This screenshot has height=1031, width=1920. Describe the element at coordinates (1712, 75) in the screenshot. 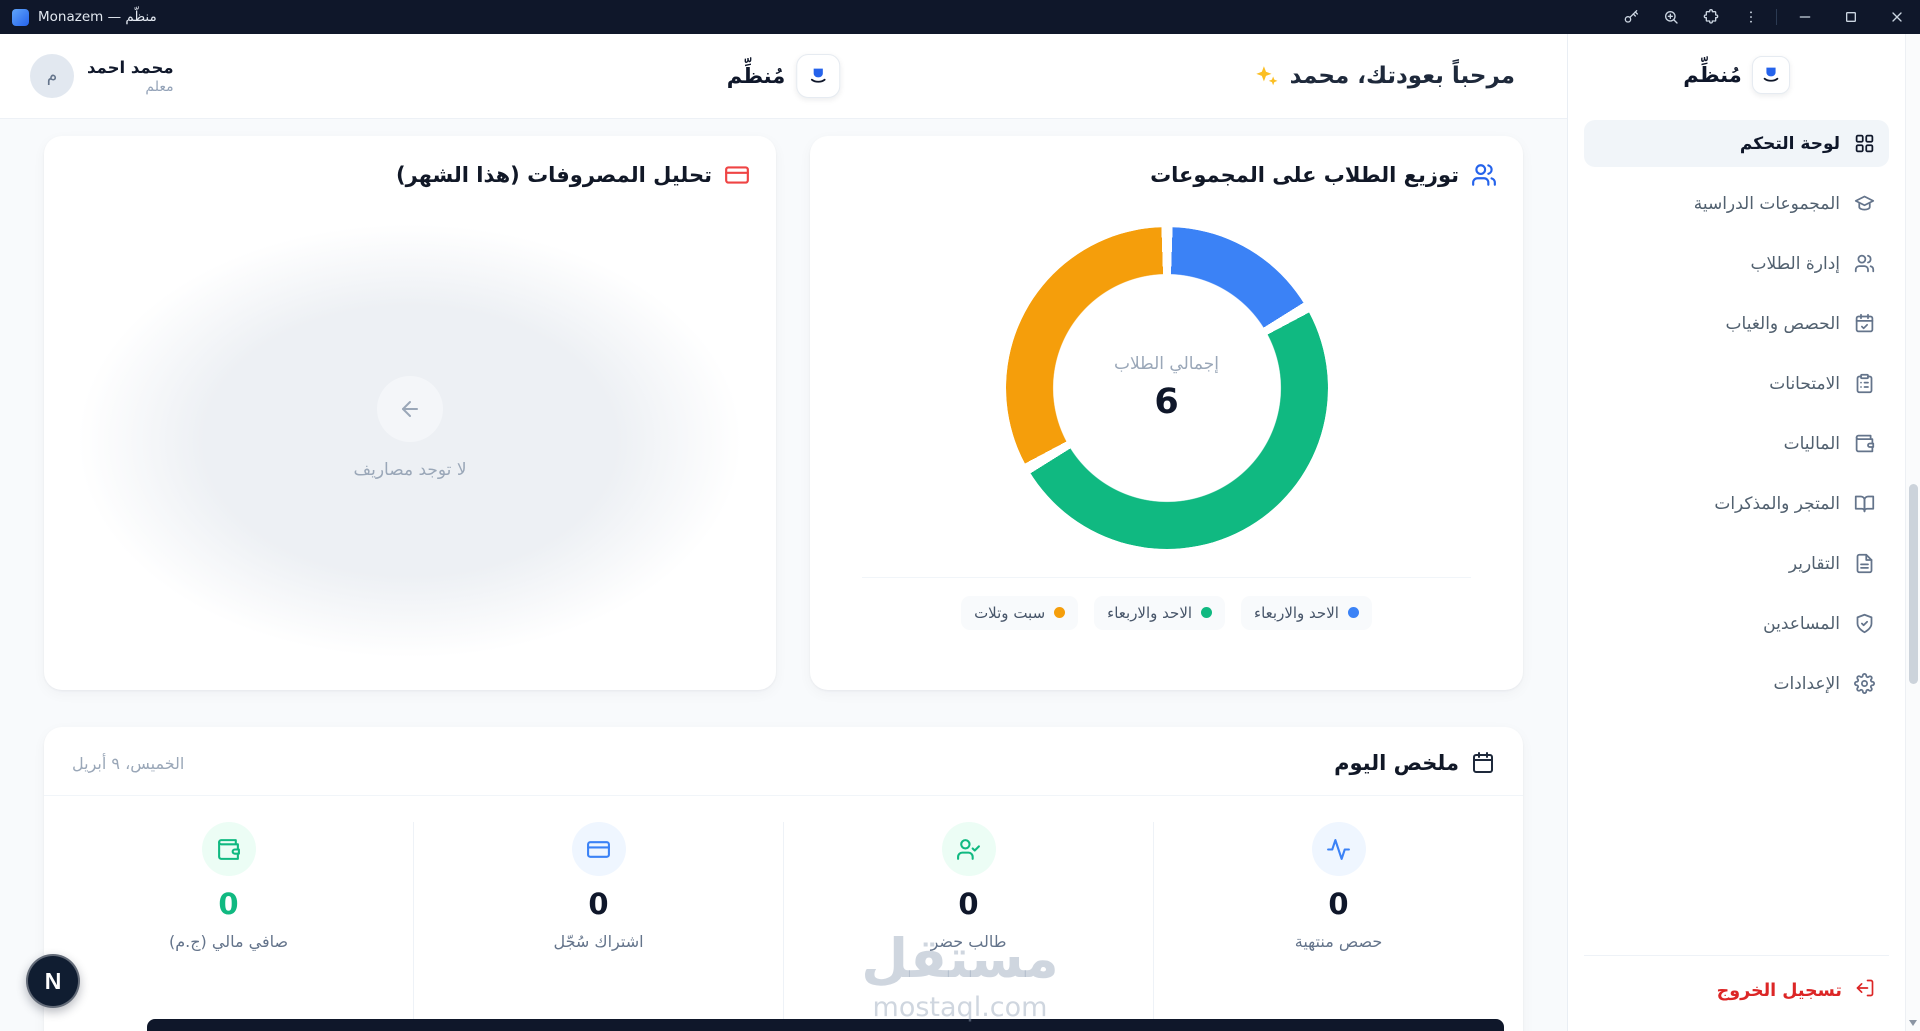

I see `brand-logo-text: مُنظِّم` at that location.